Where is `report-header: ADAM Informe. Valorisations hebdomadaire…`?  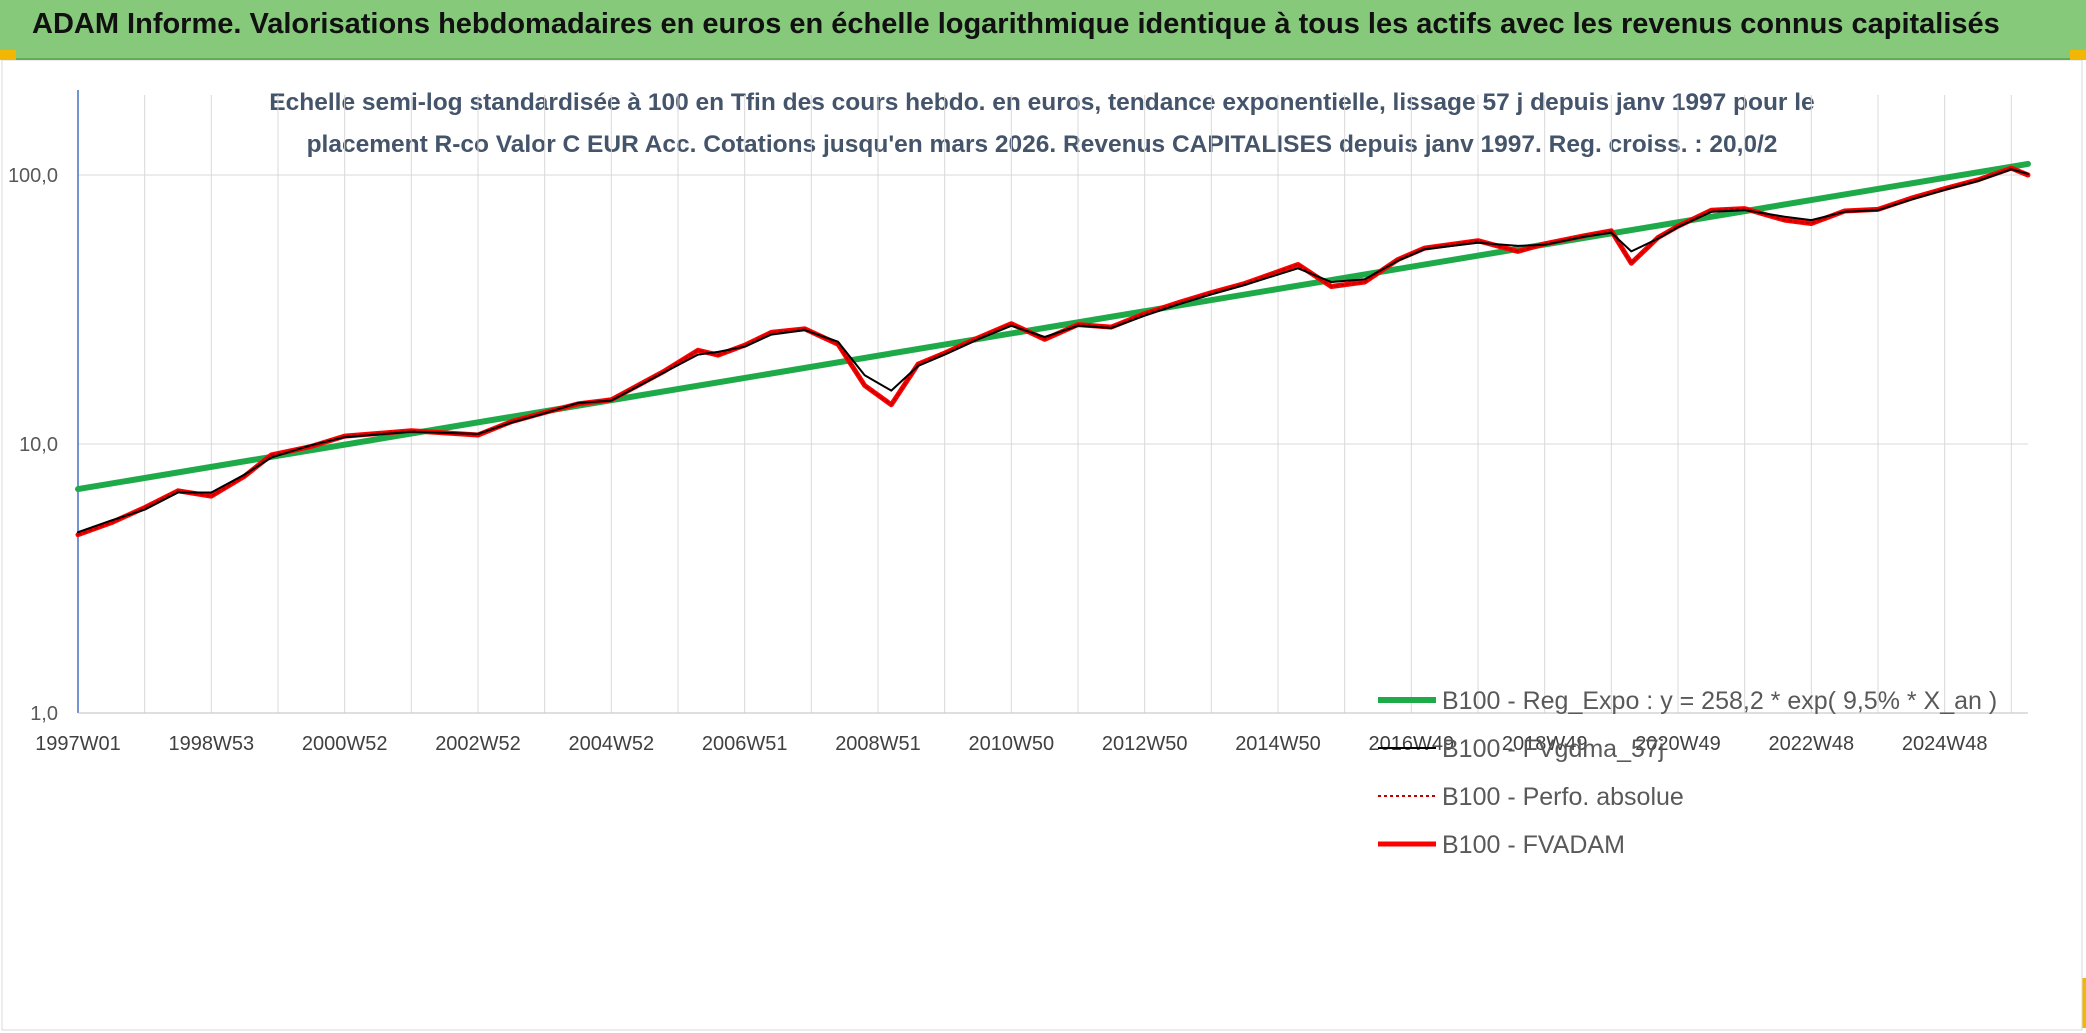 report-header: ADAM Informe. Valorisations hebdomadaire… is located at coordinates (1043, 30).